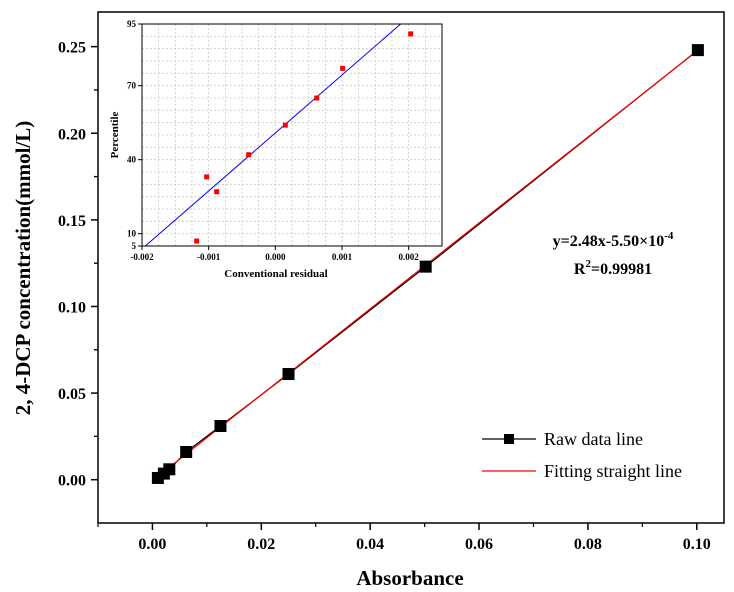  Describe the element at coordinates (621, 269) in the screenshot. I see `r-squared-value: =0.99981` at that location.